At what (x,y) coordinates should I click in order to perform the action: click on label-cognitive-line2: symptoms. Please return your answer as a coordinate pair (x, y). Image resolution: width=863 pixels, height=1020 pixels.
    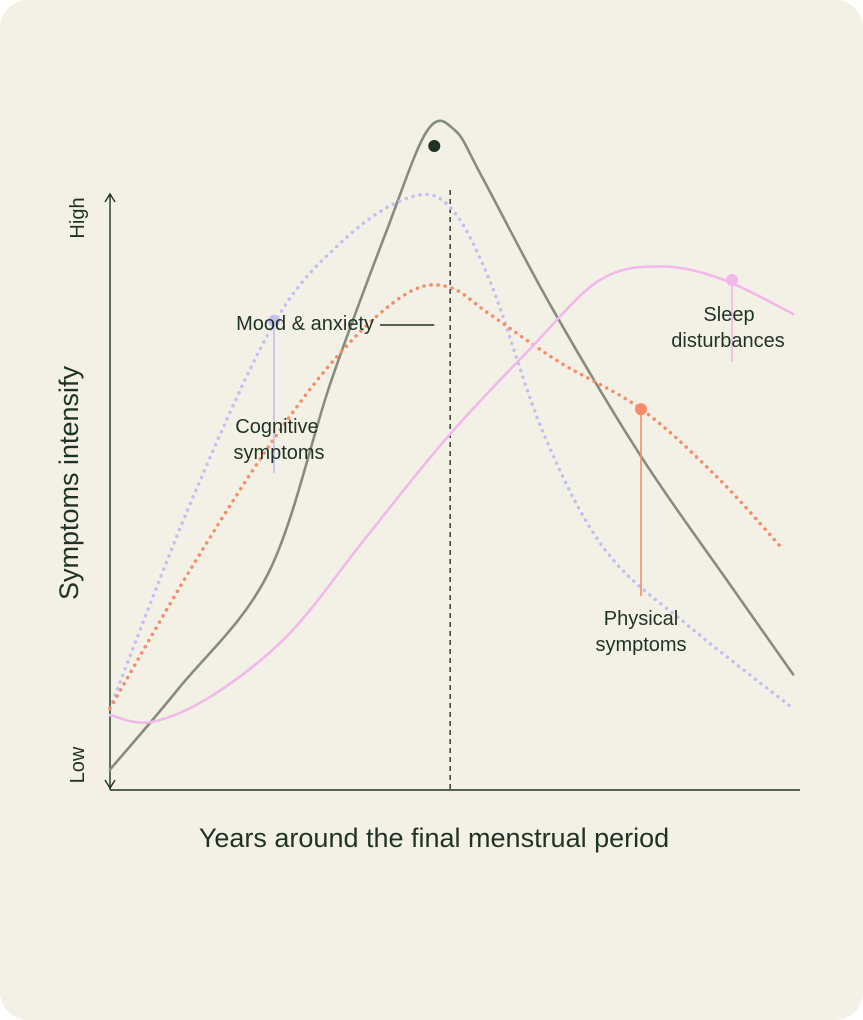
    Looking at the image, I should click on (278, 453).